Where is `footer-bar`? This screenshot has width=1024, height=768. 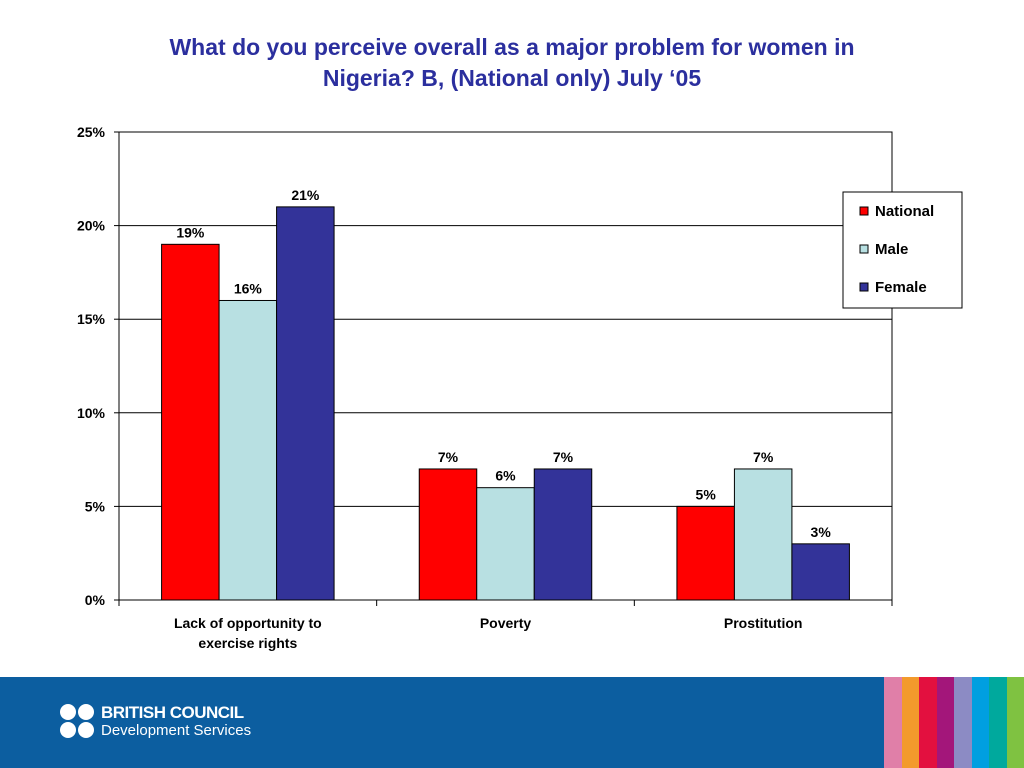
footer-bar is located at coordinates (512, 722).